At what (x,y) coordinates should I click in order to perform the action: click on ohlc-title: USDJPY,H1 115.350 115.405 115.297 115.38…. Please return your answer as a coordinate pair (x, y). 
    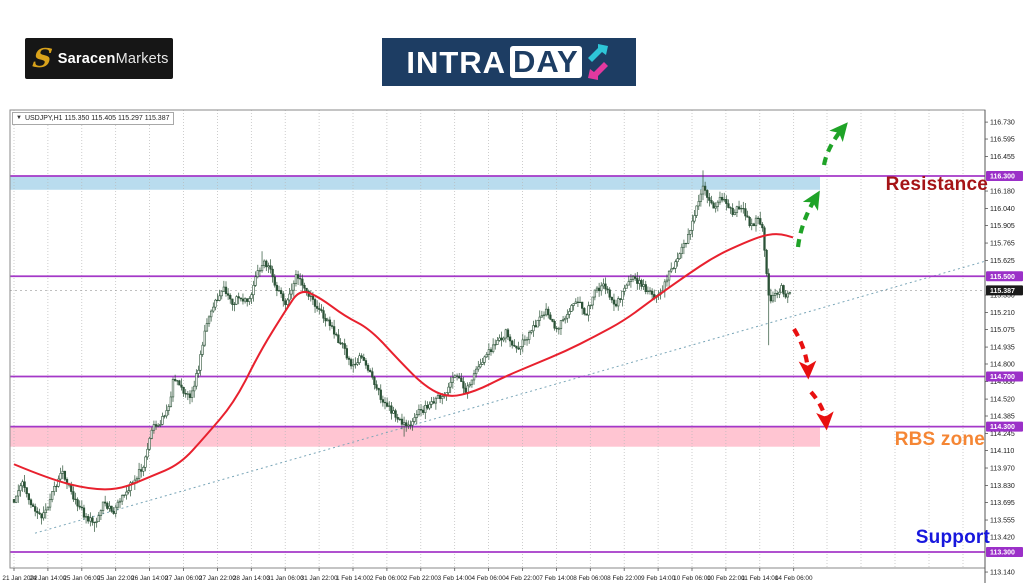
    Looking at the image, I should click on (97, 118).